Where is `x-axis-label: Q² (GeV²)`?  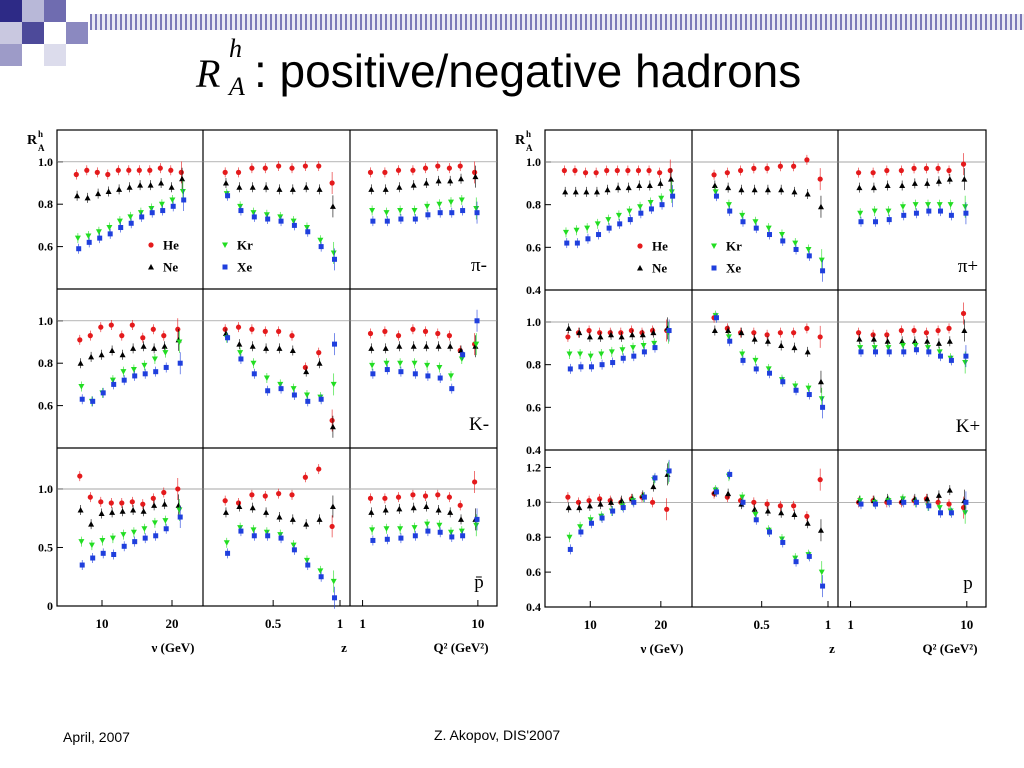 x-axis-label: Q² (GeV²) is located at coordinates (949, 648).